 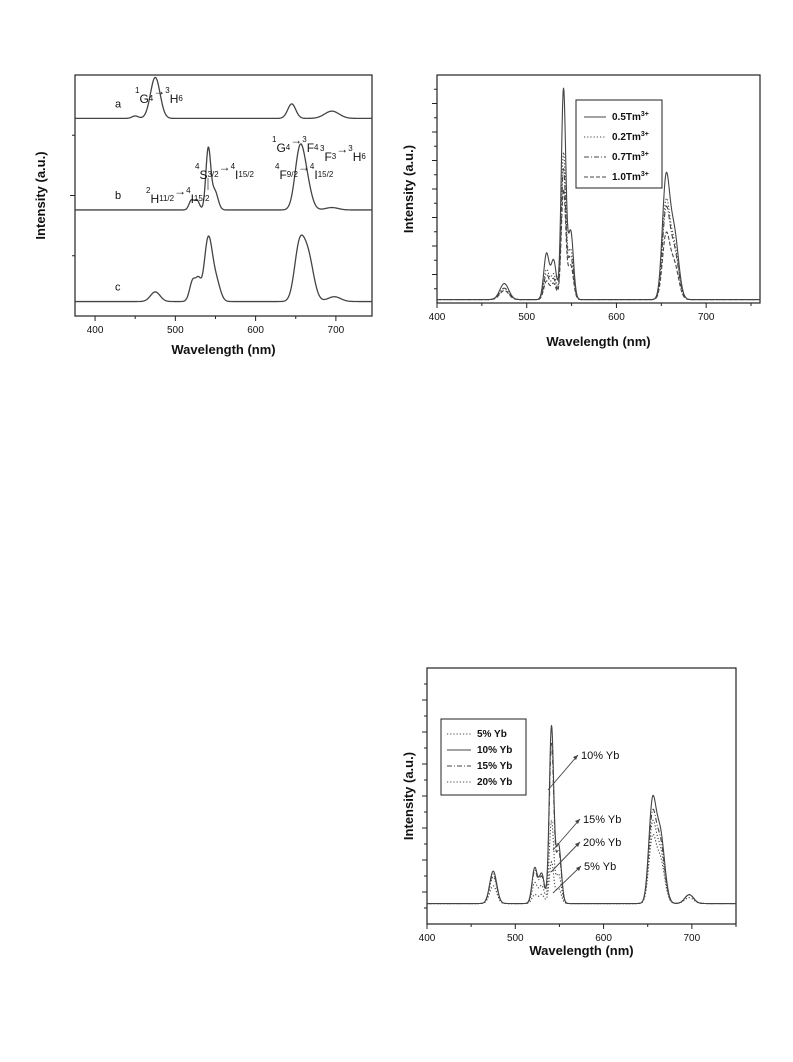 I want to click on transition-label: 1G4→3F4, so click(x=295, y=144).